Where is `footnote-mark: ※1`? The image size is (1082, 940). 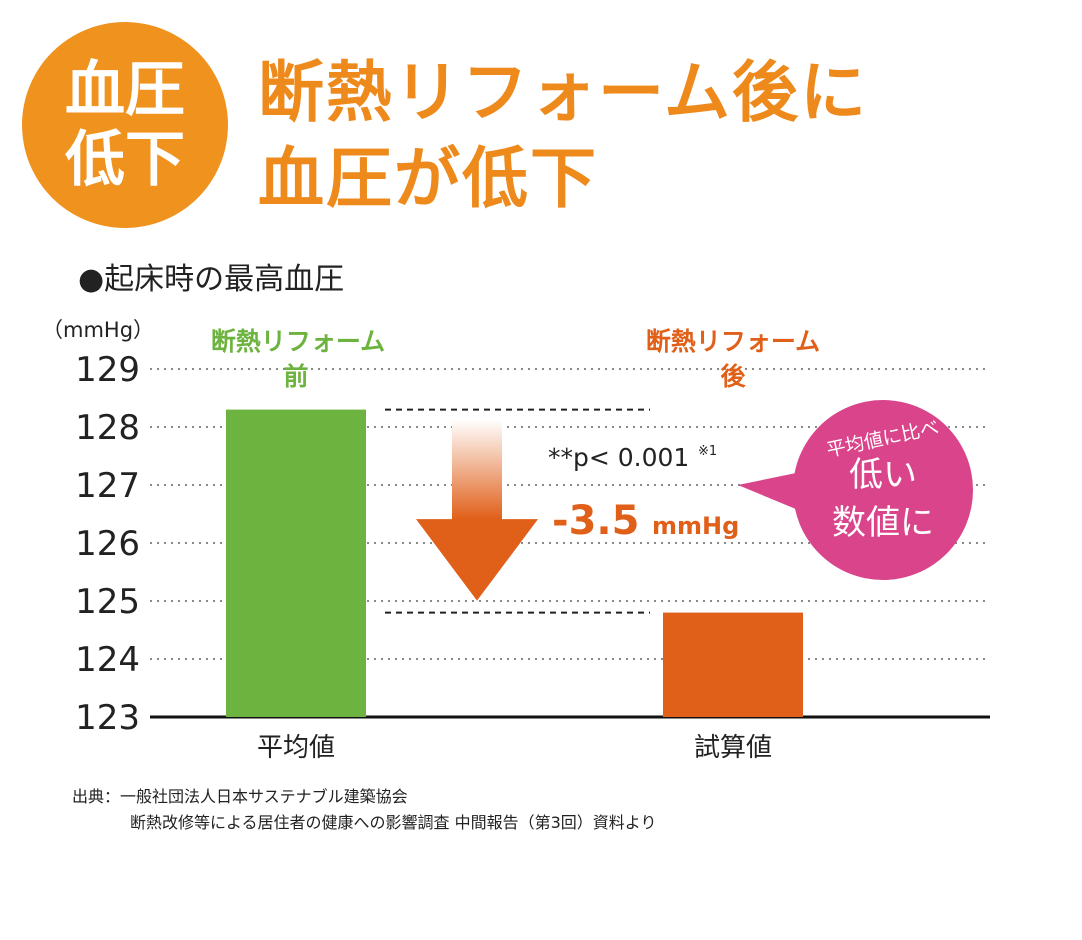 footnote-mark: ※1 is located at coordinates (707, 451).